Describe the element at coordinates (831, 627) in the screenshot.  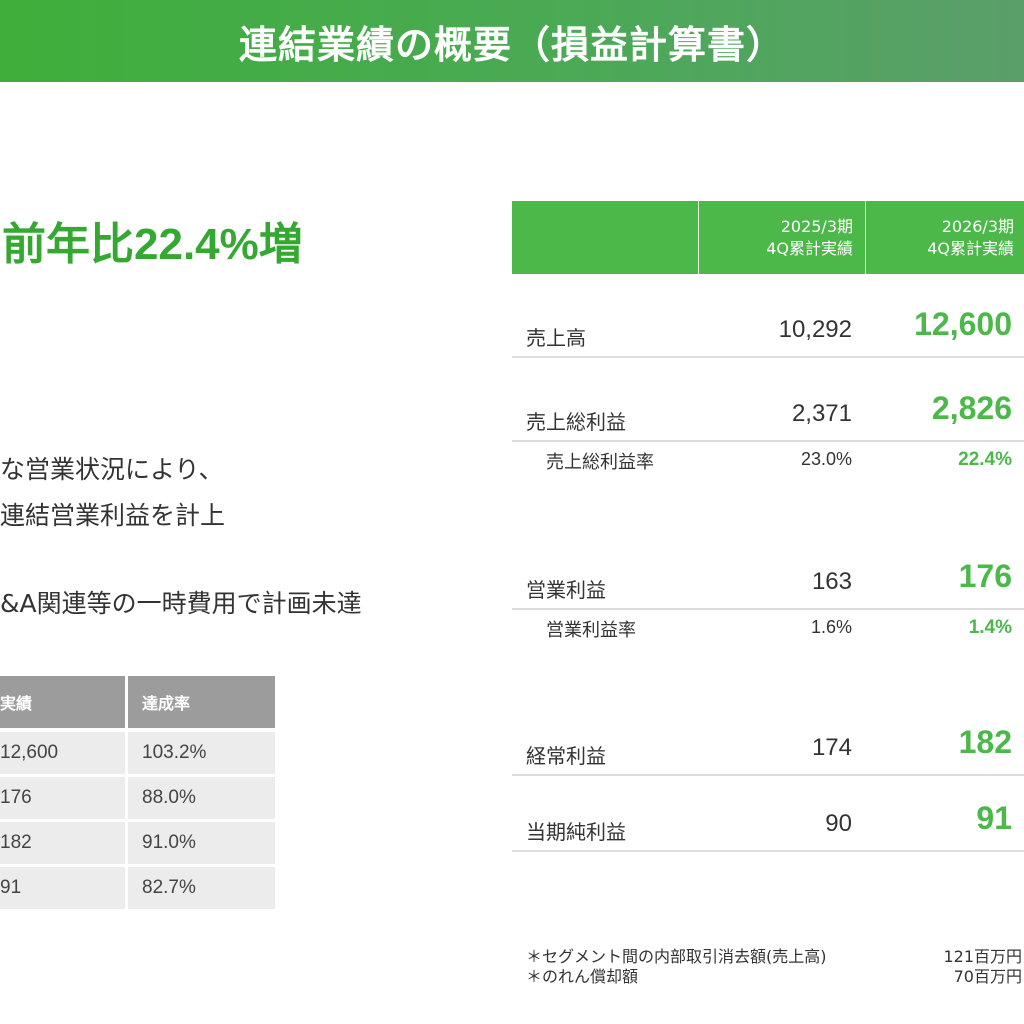
I see `row-prev-value: 1.6%` at that location.